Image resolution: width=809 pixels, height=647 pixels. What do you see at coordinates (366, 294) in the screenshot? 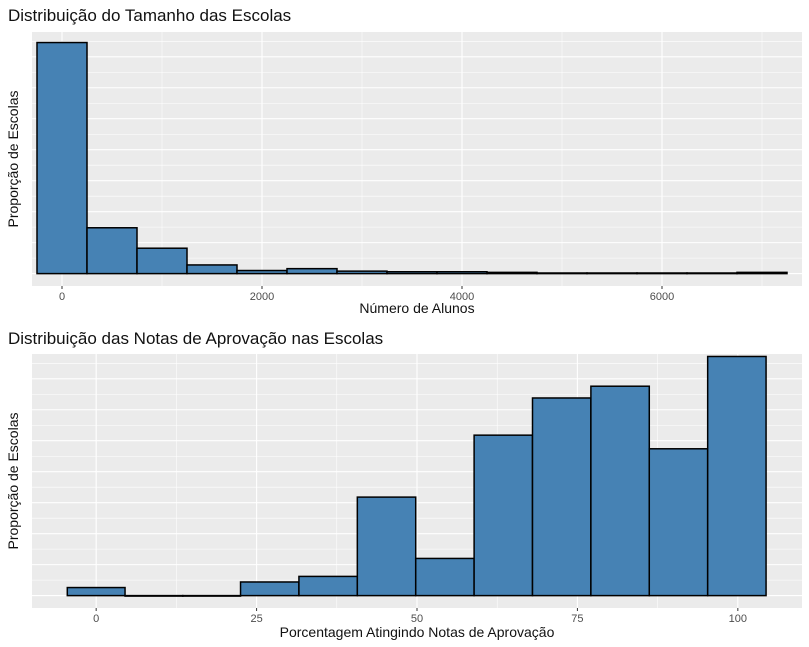
I see `x-ticks: 0 2000 4000 6000` at bounding box center [366, 294].